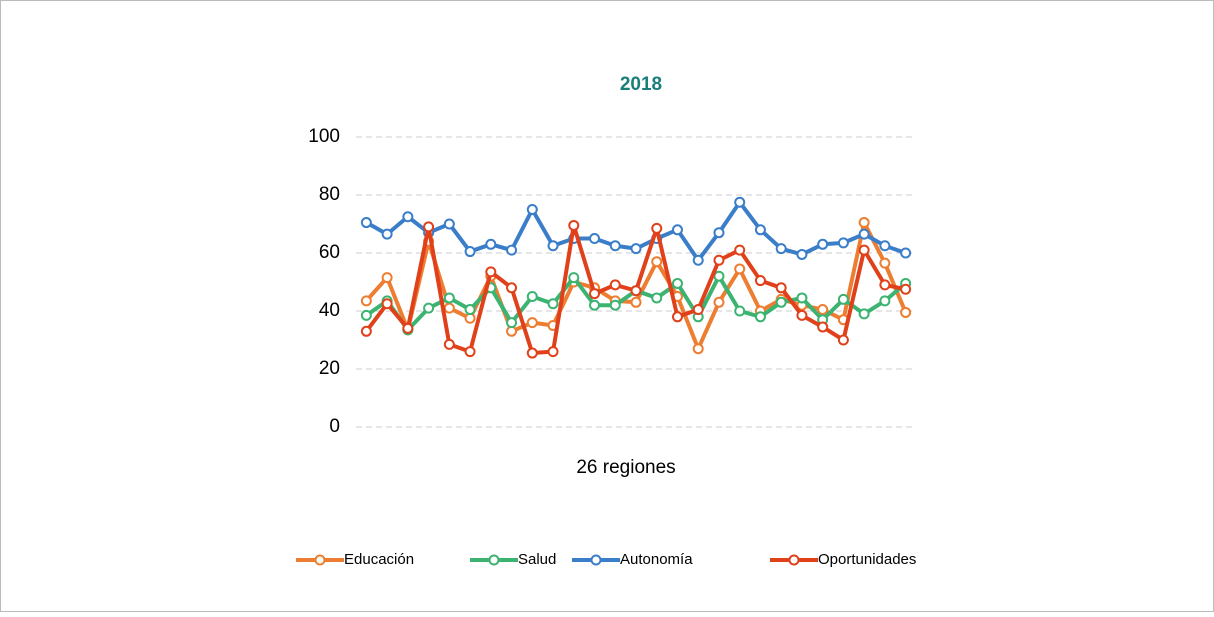 The width and height of the screenshot is (1214, 617). Describe the element at coordinates (867, 559) in the screenshot. I see `legend-label: Oportunidades` at that location.